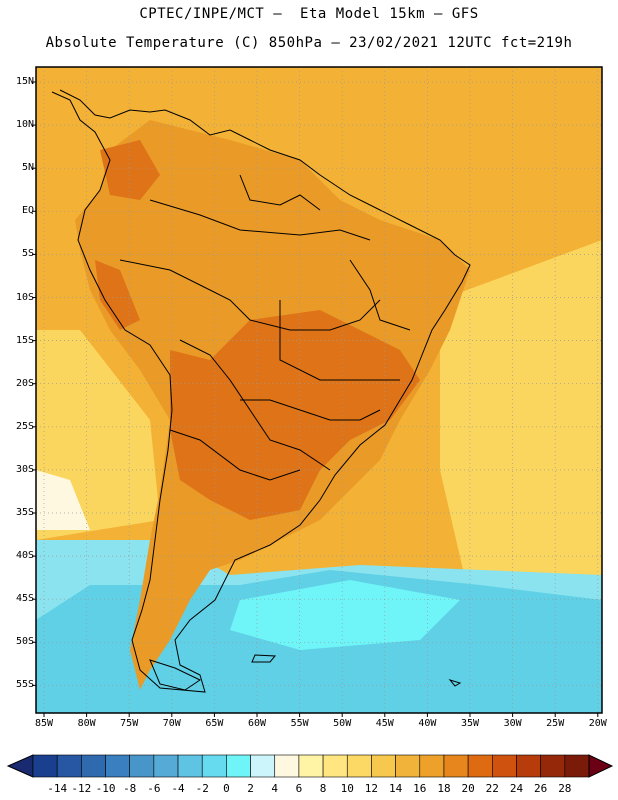 The width and height of the screenshot is (618, 800). Describe the element at coordinates (81, 788) in the screenshot. I see `colorbar-label: -12` at that location.